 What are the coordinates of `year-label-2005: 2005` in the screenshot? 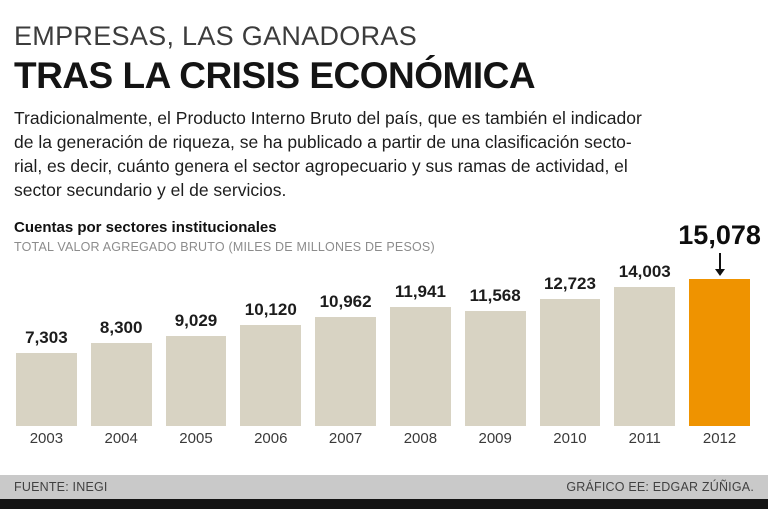 It's located at (196, 439).